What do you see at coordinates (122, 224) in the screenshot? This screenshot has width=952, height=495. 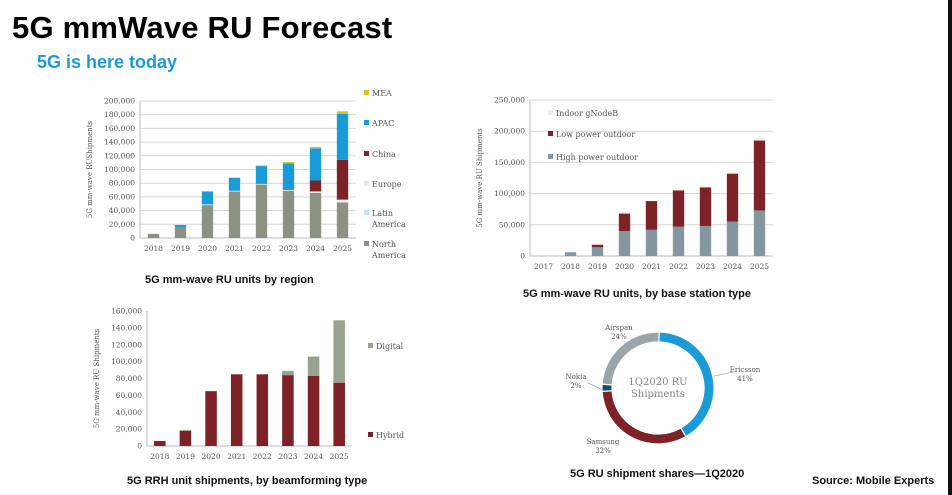 I see `y-tick-label: 20,000` at bounding box center [122, 224].